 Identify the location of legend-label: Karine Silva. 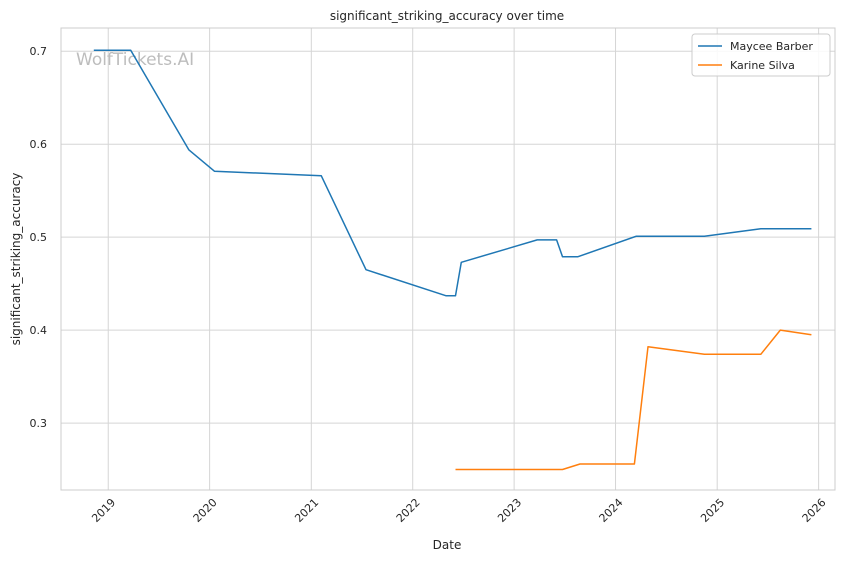
(762, 65).